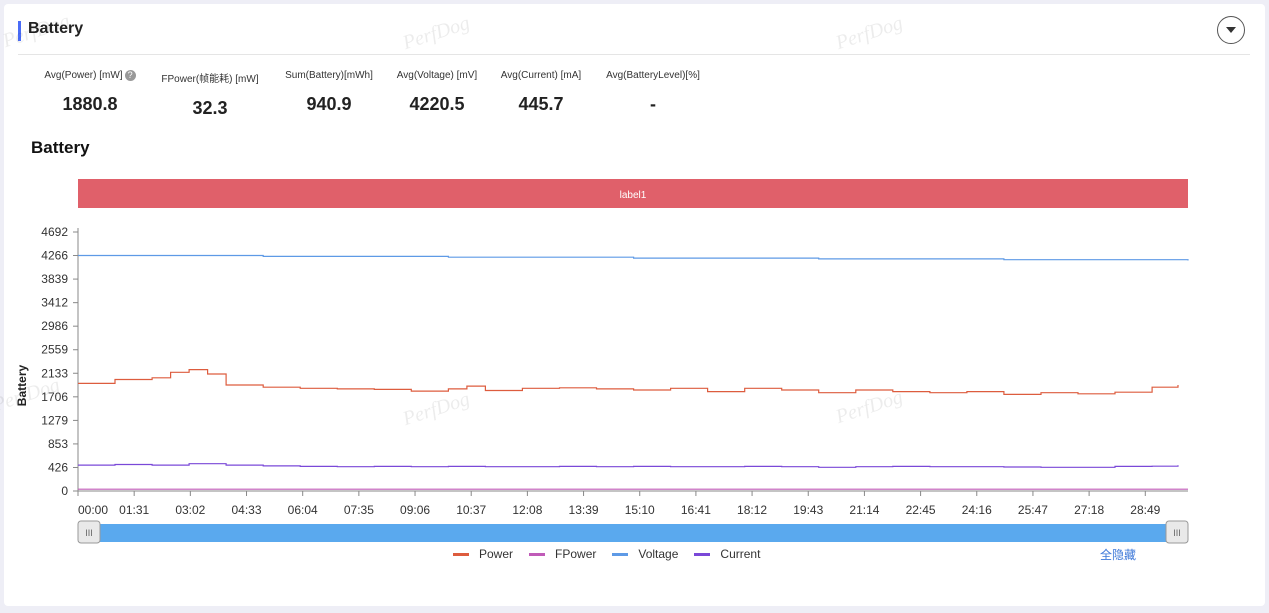  I want to click on header-title: Battery, so click(56, 28).